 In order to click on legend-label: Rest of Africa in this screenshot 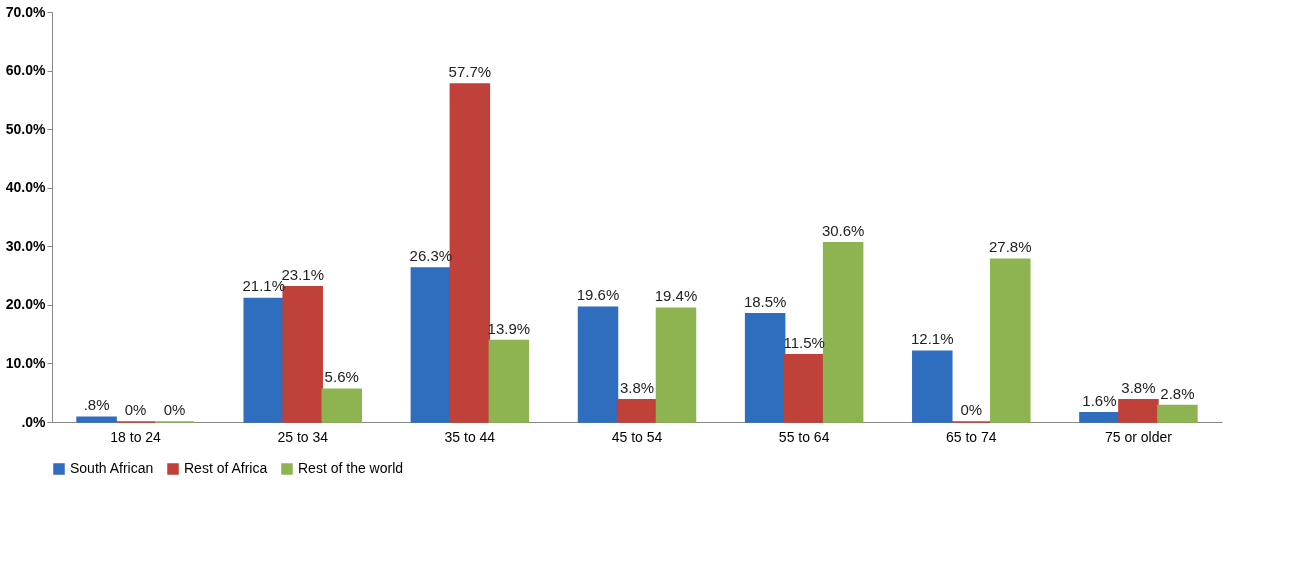, I will do `click(226, 468)`.